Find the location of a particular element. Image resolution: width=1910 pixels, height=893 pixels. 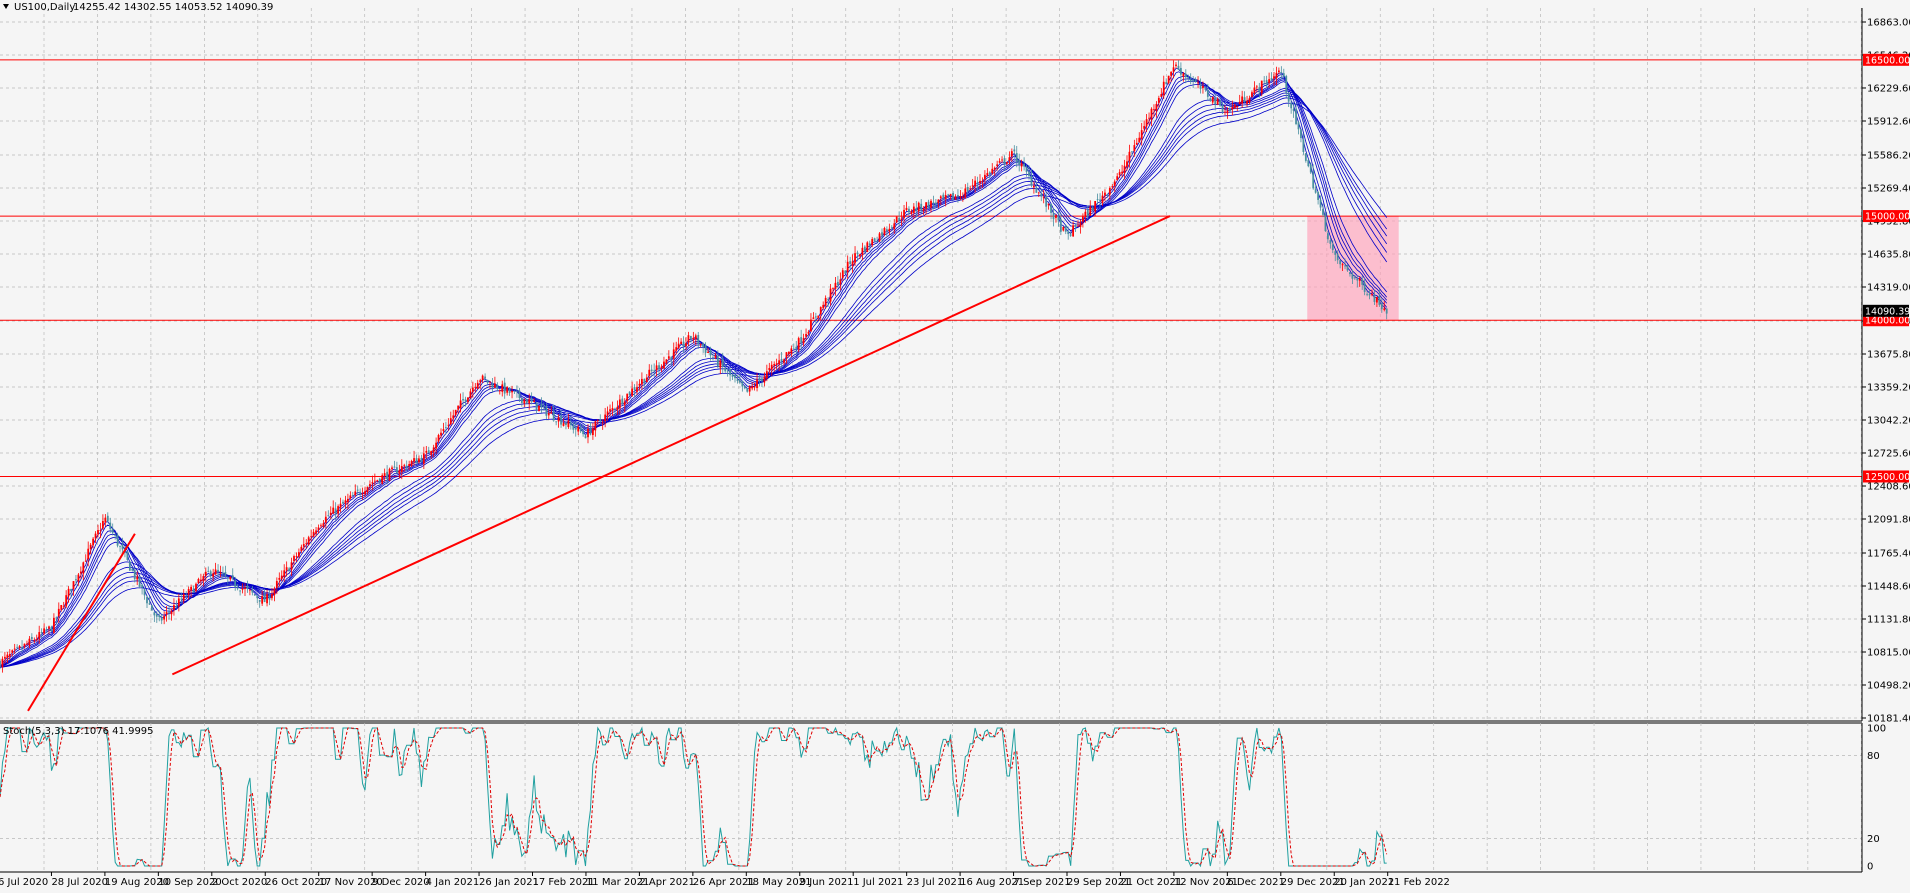

current-price-tag is located at coordinates (1886, 310).